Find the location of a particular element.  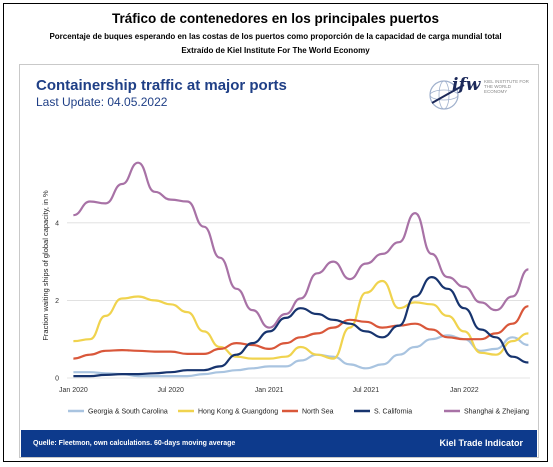

x-tick-label: Jul 2021 is located at coordinates (366, 390).